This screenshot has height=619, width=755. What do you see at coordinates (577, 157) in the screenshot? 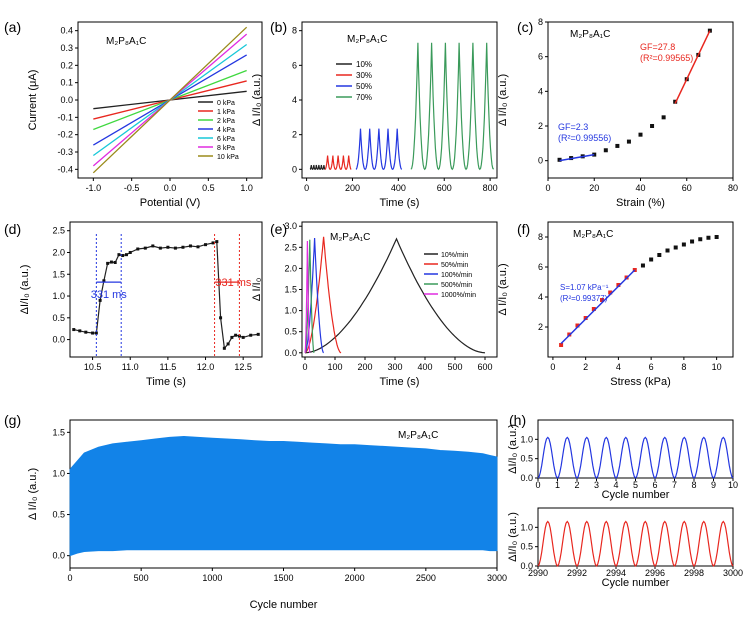
I see `fit-line` at bounding box center [577, 157].